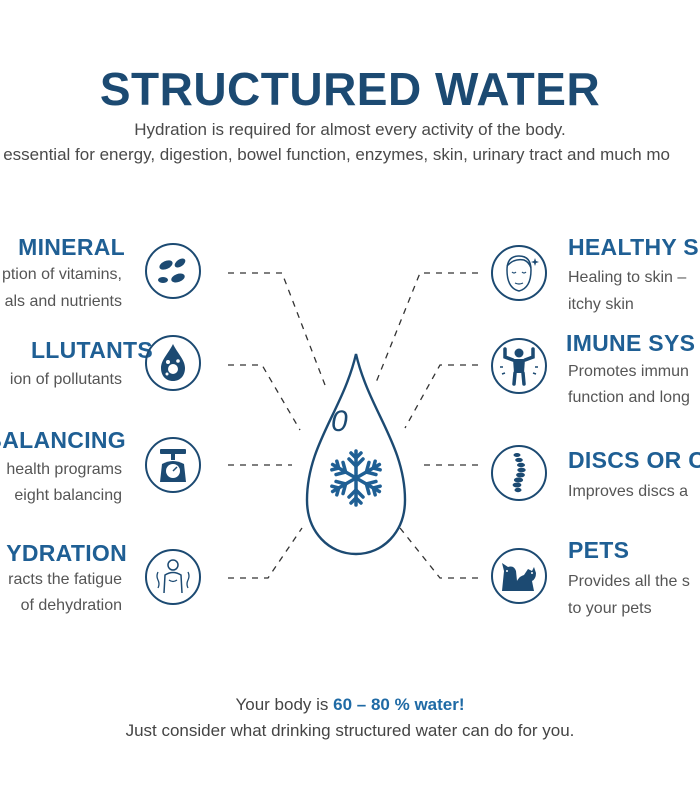 This screenshot has width=700, height=785. Describe the element at coordinates (629, 397) in the screenshot. I see `immune-system-text-2: function and long` at that location.